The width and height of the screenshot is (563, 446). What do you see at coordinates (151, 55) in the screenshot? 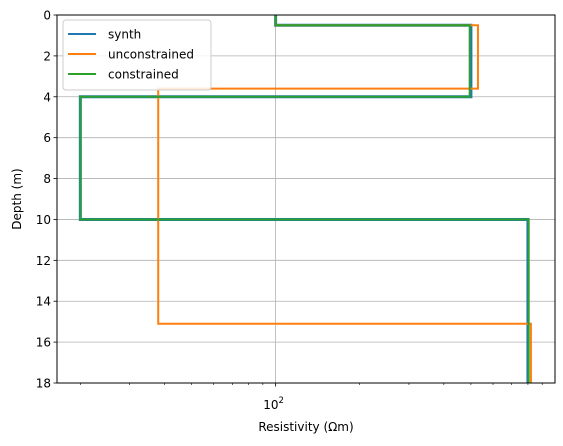
I see `legend-entry-unconstrained: unconstrained` at bounding box center [151, 55].